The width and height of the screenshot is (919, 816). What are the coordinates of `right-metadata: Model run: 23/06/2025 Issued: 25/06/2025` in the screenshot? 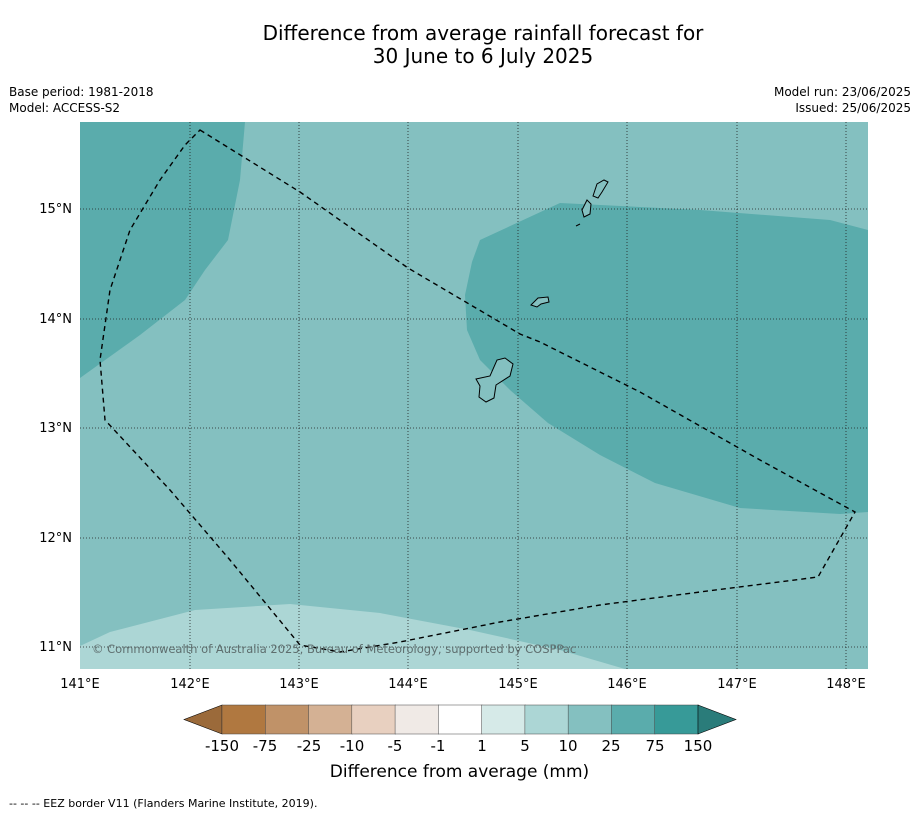 It's located at (842, 100).